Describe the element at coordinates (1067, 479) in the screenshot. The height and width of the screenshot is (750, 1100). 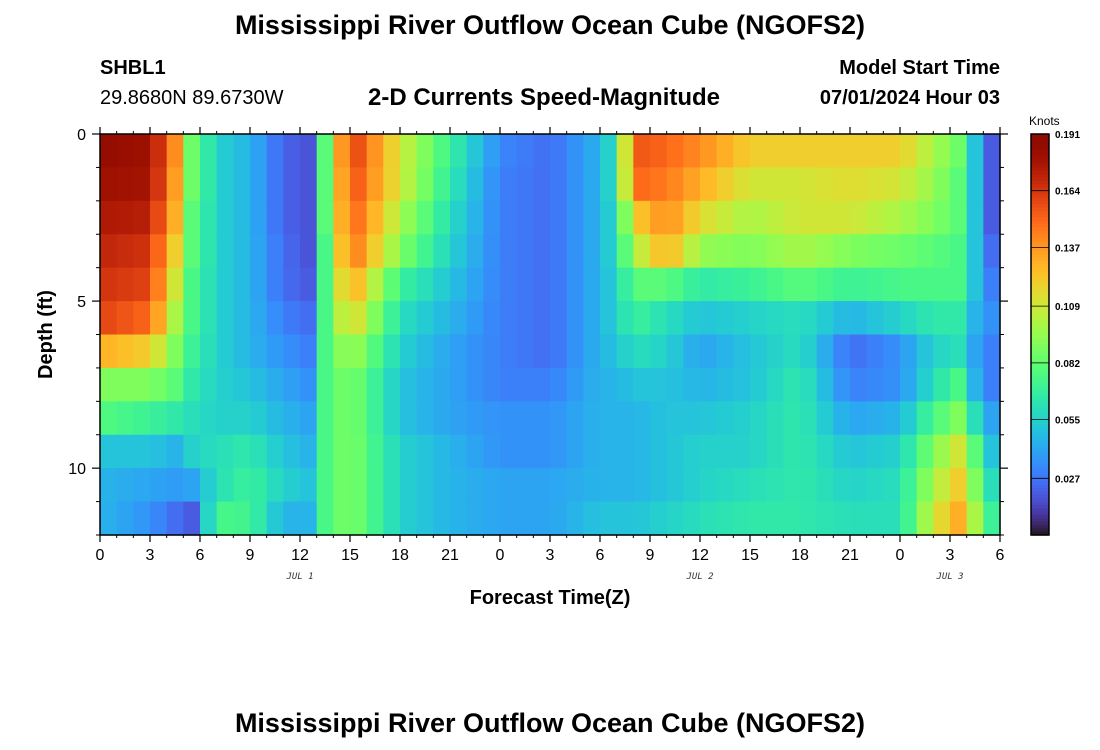
I see `colorbar-tick-label: 0.027` at that location.